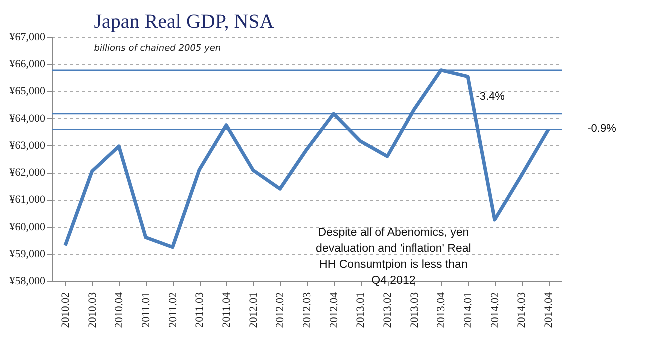 This screenshot has height=341, width=659. I want to click on text: -0.9%, so click(602, 129).